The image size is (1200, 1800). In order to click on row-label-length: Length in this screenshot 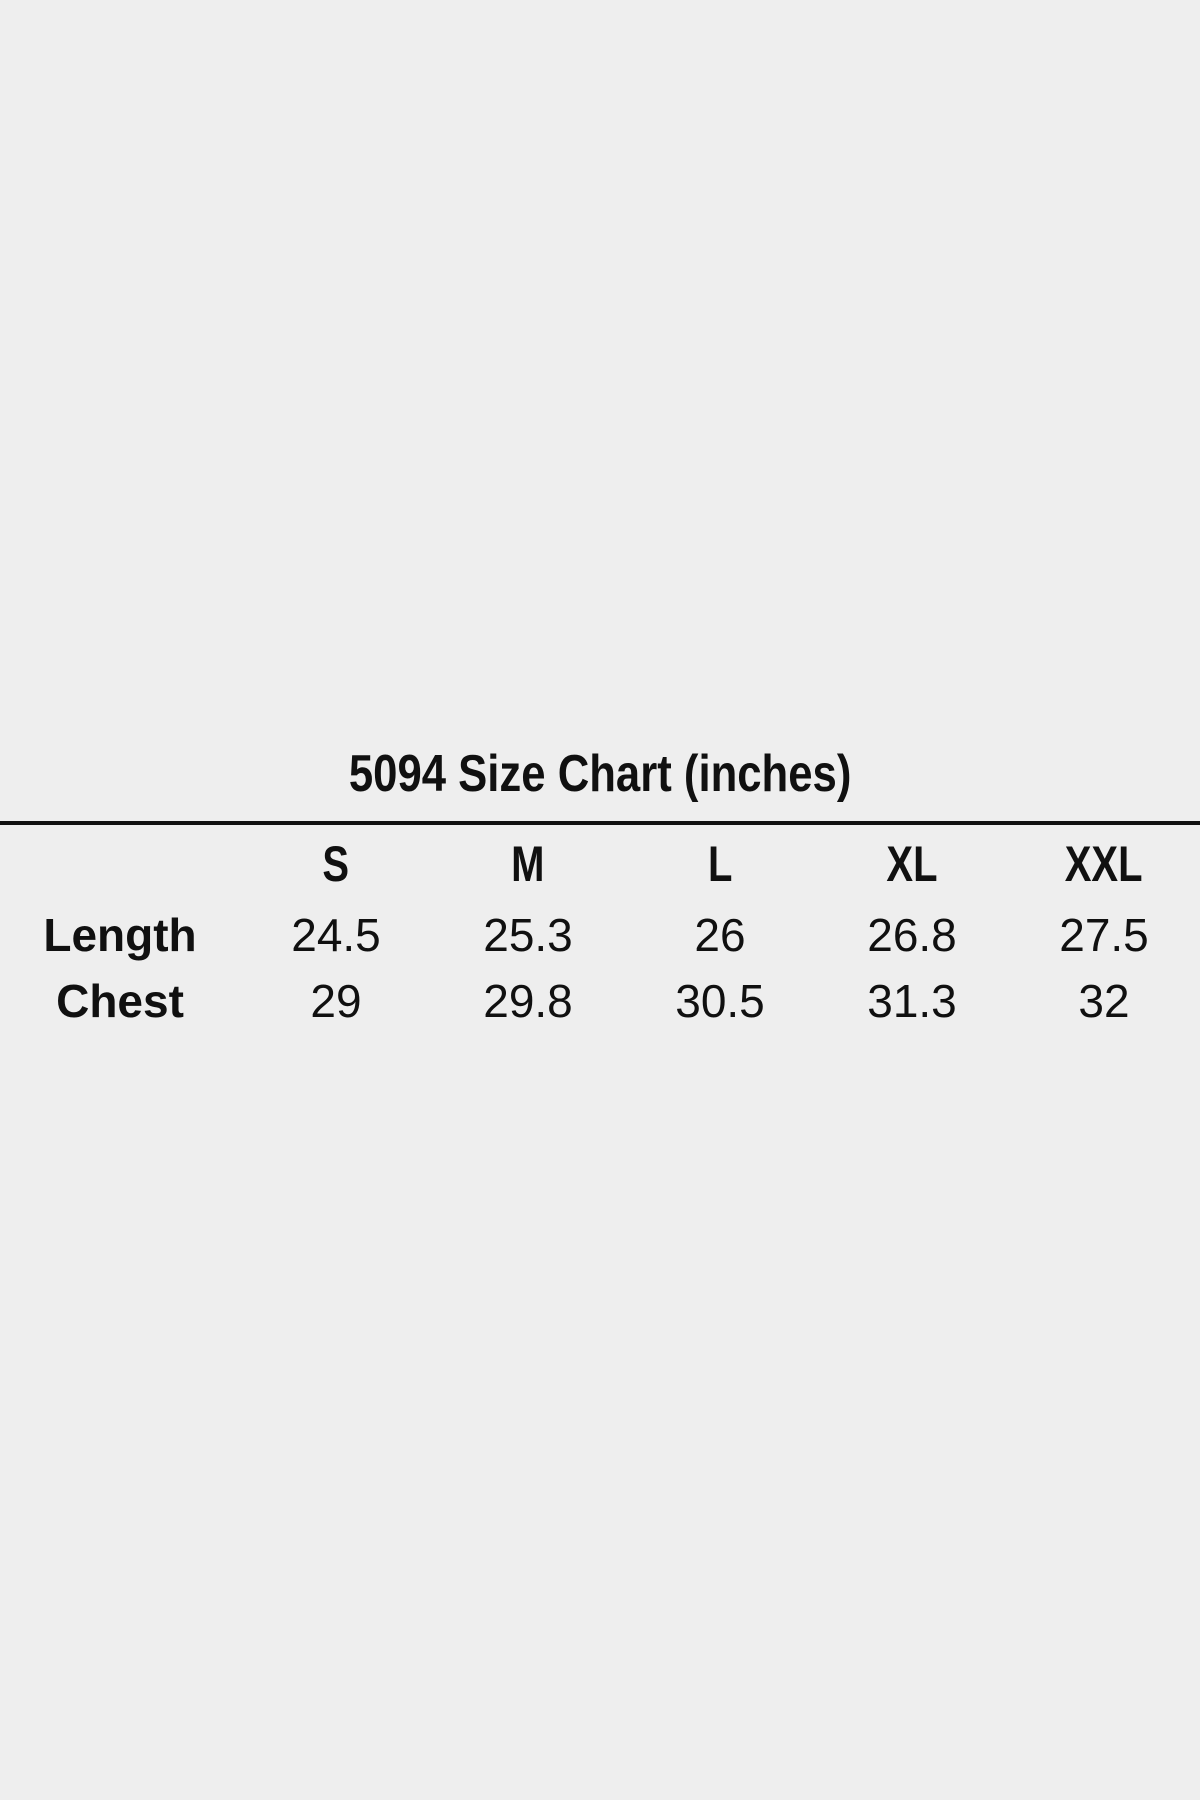, I will do `click(120, 935)`.